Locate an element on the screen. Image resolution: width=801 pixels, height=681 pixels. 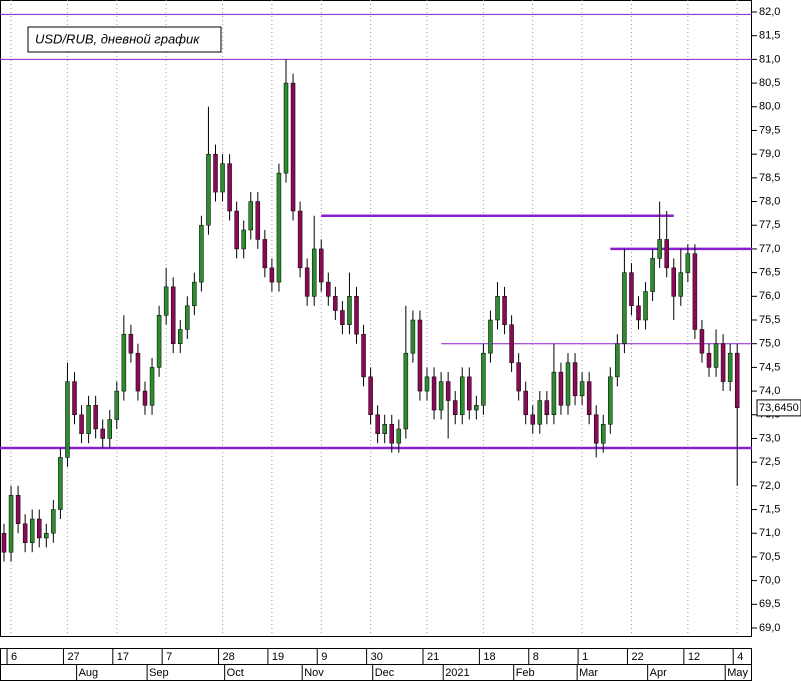
x-tick-label: 28 is located at coordinates (229, 657).